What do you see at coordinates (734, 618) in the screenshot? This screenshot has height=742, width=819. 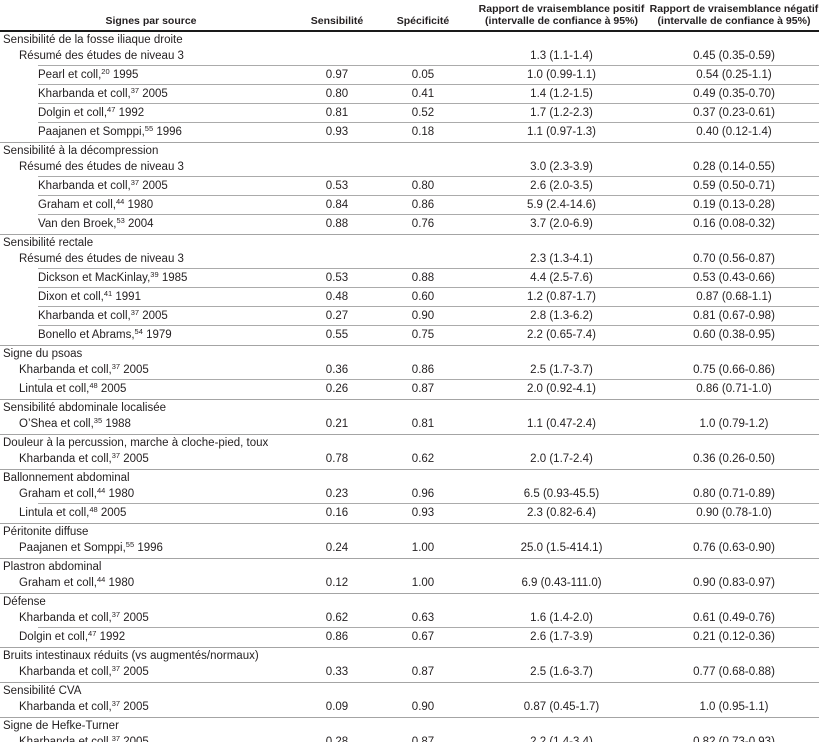 I see `lr-negative-cell: 0.61 (0.49-0.76)` at bounding box center [734, 618].